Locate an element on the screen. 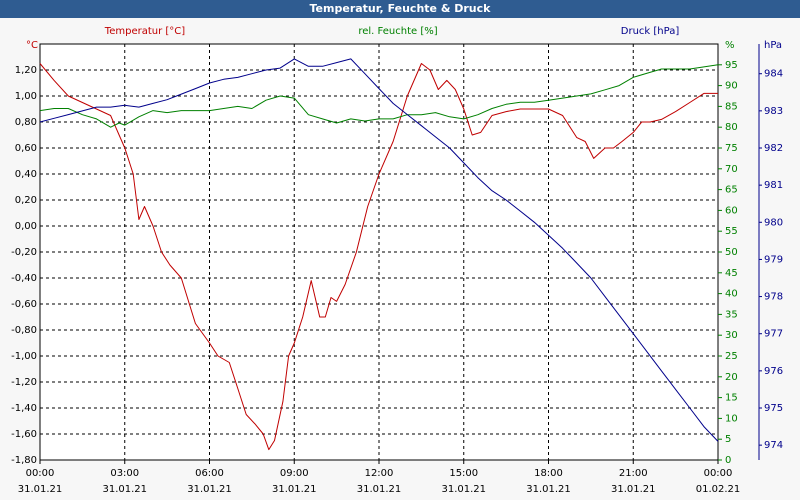  humidity-tick-label: 95 is located at coordinates (731, 65).